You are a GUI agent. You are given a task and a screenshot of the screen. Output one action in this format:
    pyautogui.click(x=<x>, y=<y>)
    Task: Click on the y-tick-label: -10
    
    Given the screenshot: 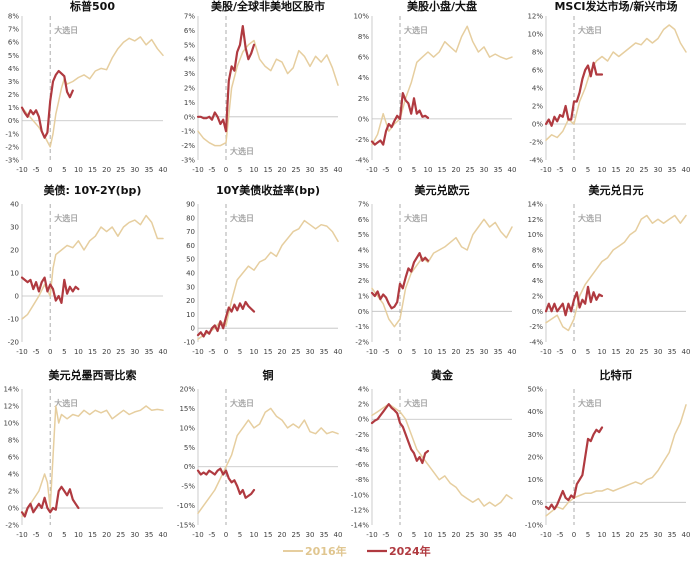 What is the action you would take?
    pyautogui.click(x=13, y=320)
    